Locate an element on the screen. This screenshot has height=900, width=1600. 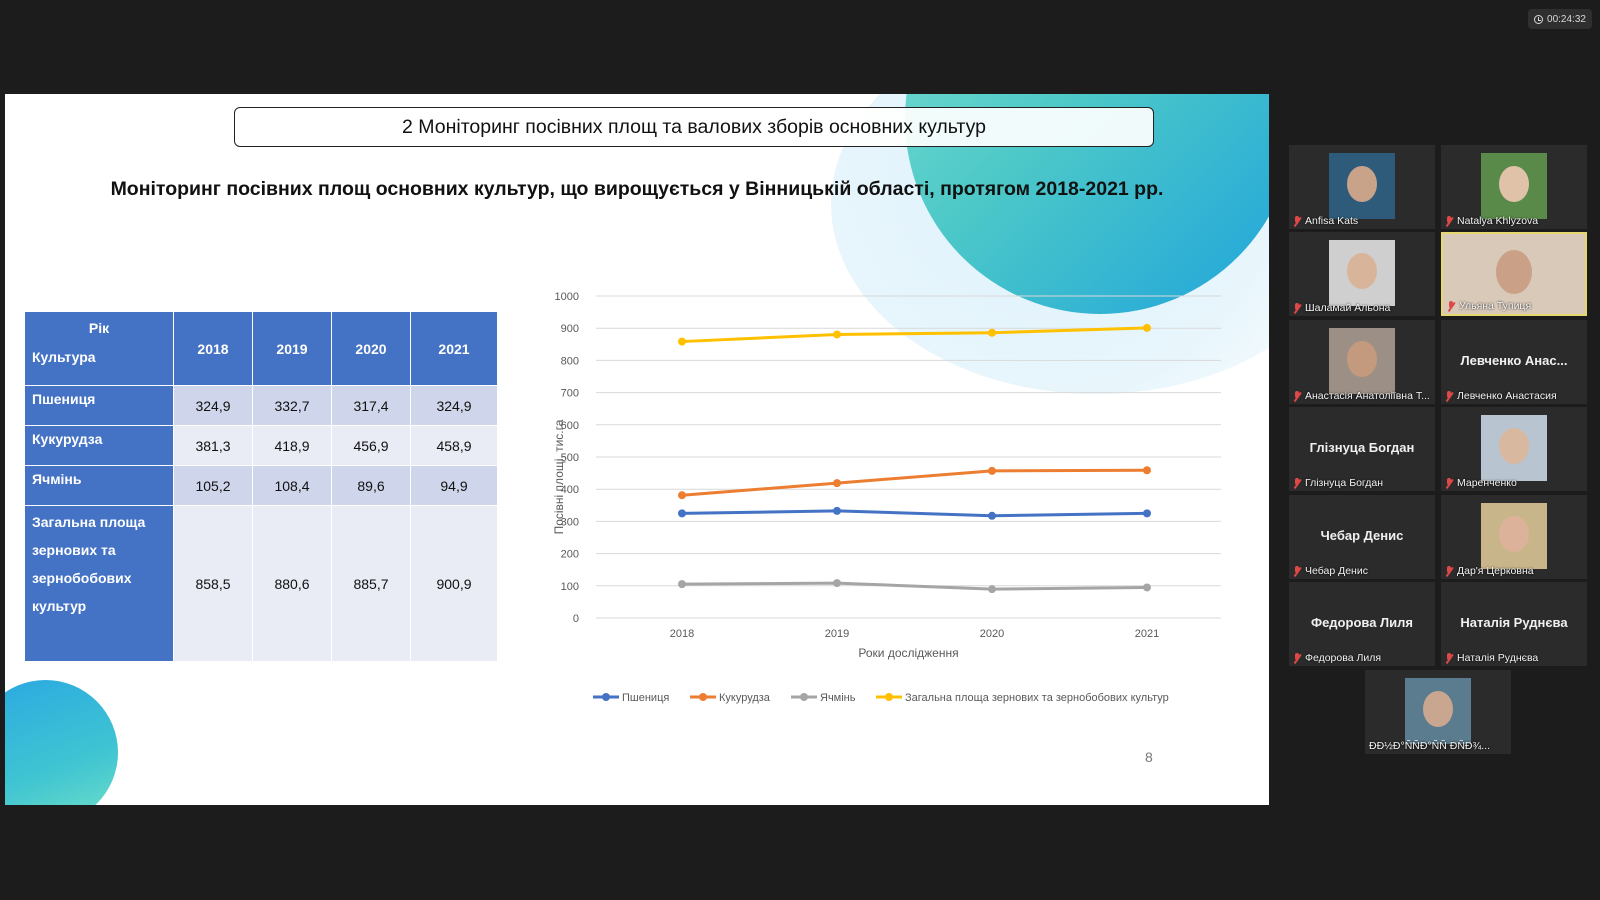
y-tick-label: 300 is located at coordinates (570, 522).